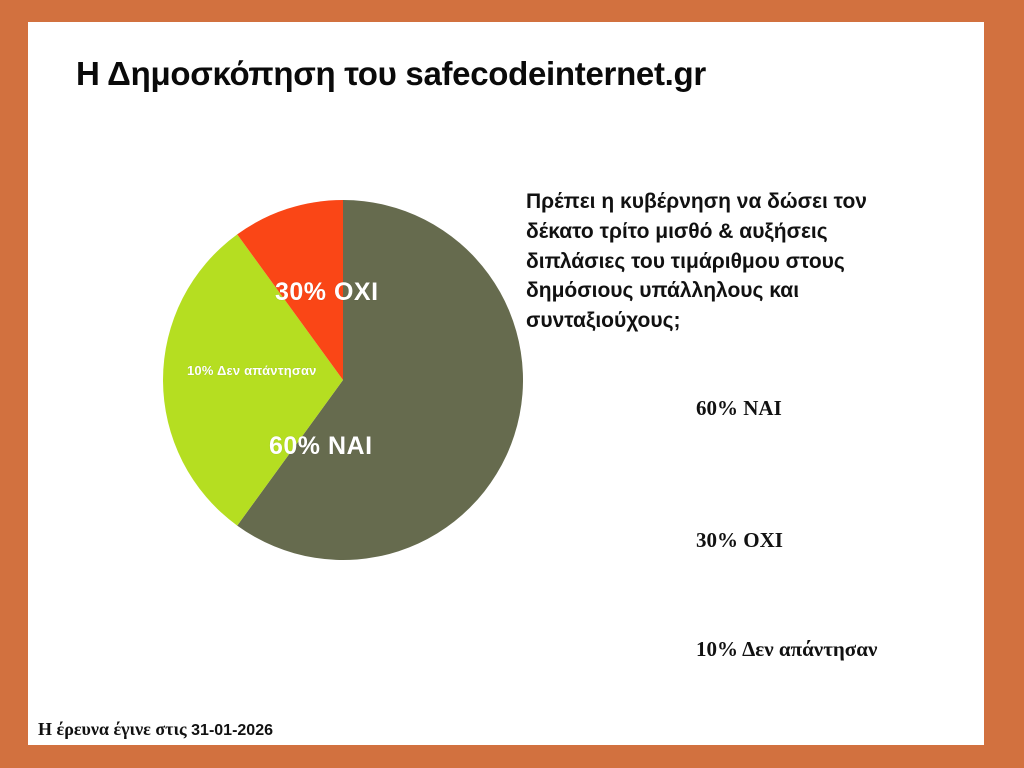 The width and height of the screenshot is (1024, 768). Describe the element at coordinates (696, 201) in the screenshot. I see `poll-question-line: Πρέπει η κυβέρνηση να δώσει τον` at that location.